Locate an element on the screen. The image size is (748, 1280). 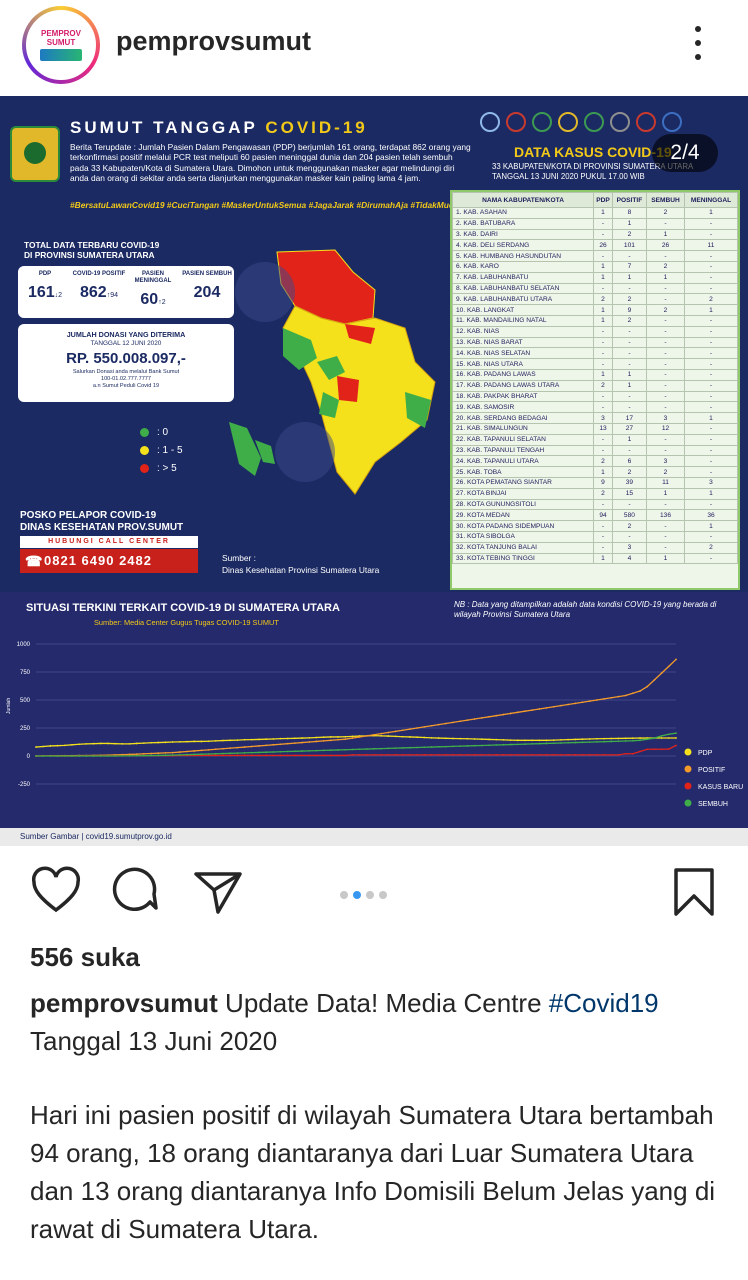
more-options-icon is located at coordinates (698, 44).